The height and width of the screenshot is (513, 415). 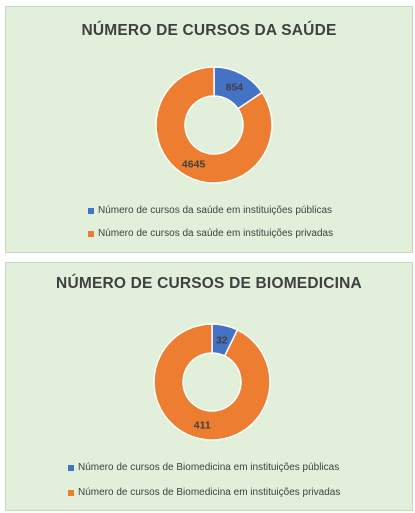 What do you see at coordinates (209, 30) in the screenshot?
I see `chart-title: NÚMERO DE CURSOS DA SAÚDE` at bounding box center [209, 30].